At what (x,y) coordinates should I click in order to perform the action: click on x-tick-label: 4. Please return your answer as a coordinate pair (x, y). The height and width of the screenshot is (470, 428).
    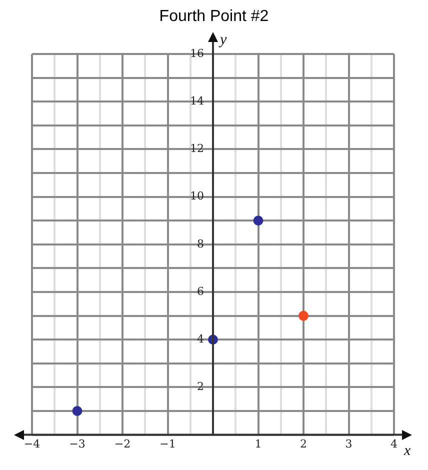
    Looking at the image, I should click on (394, 443).